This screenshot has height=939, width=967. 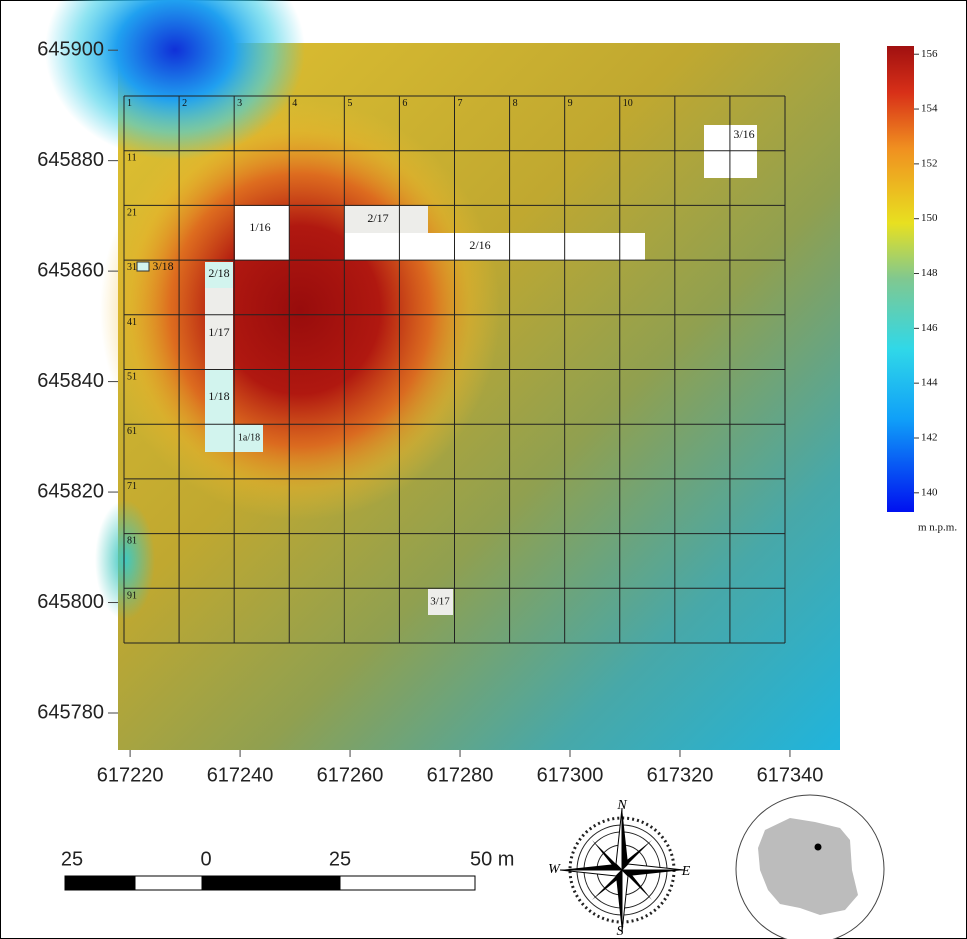 What do you see at coordinates (249, 437) in the screenshot?
I see `trench-label: 1a/18` at bounding box center [249, 437].